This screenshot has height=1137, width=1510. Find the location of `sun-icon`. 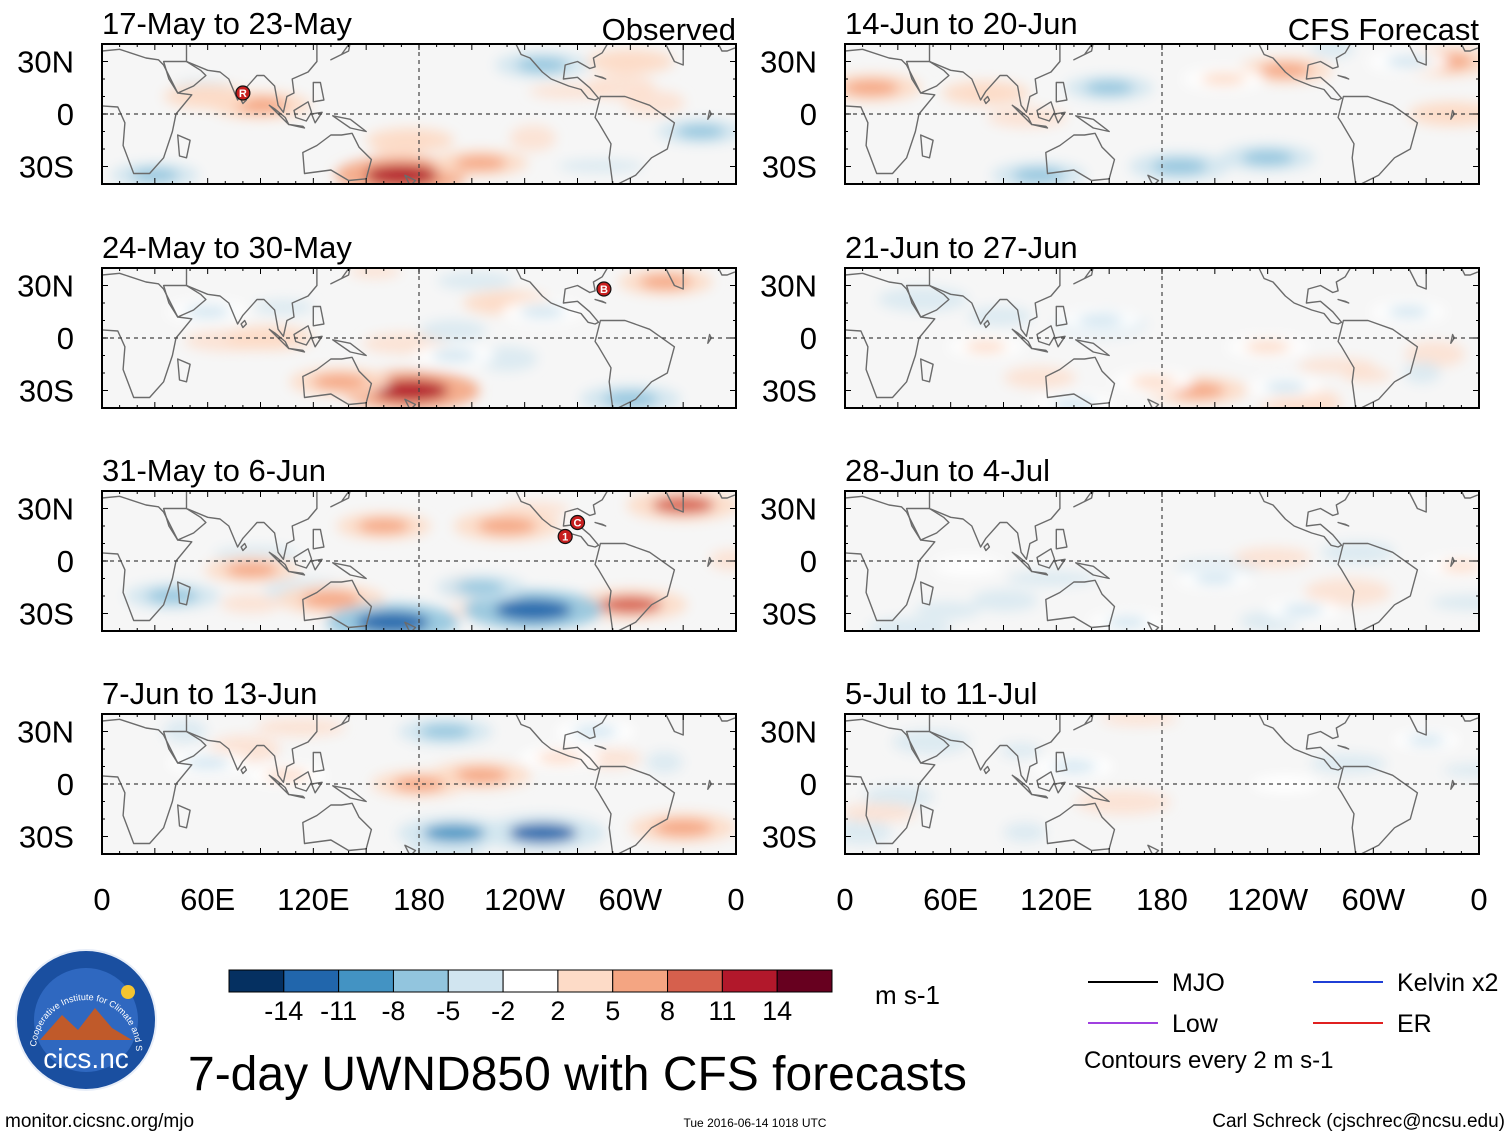

sun-icon is located at coordinates (128, 992).